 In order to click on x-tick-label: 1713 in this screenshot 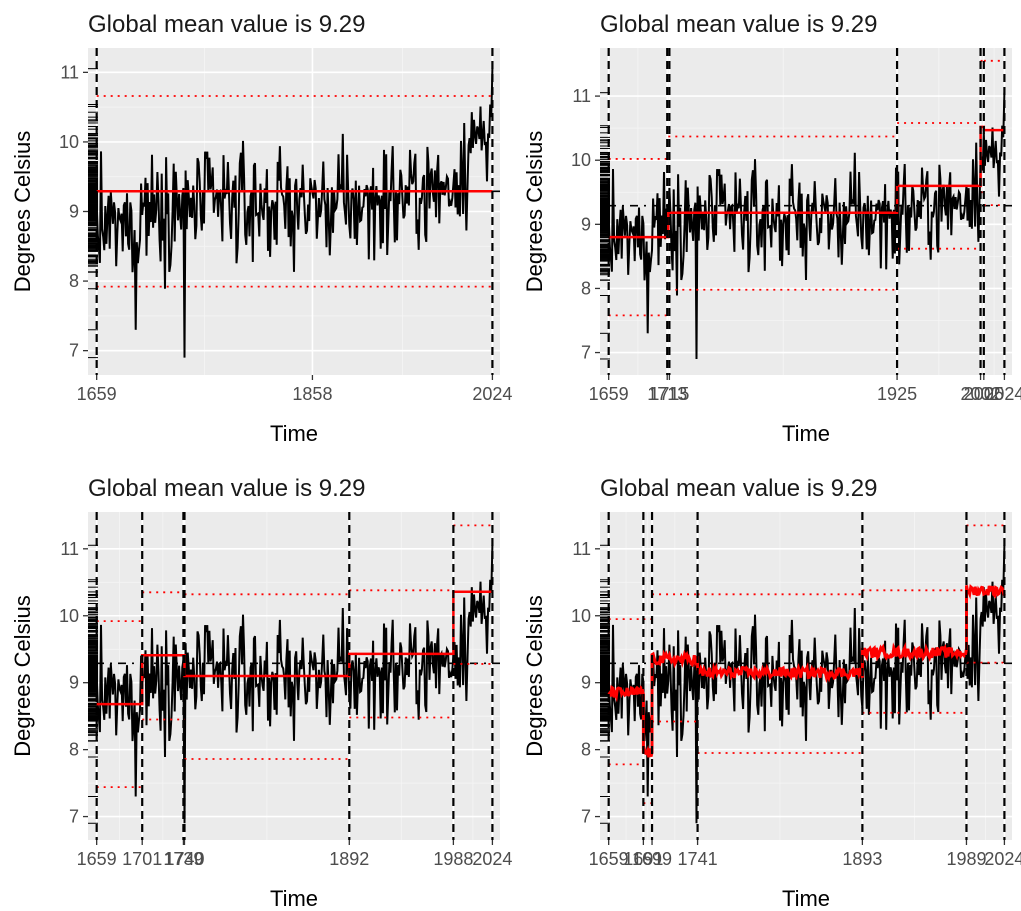, I will do `click(667, 394)`.